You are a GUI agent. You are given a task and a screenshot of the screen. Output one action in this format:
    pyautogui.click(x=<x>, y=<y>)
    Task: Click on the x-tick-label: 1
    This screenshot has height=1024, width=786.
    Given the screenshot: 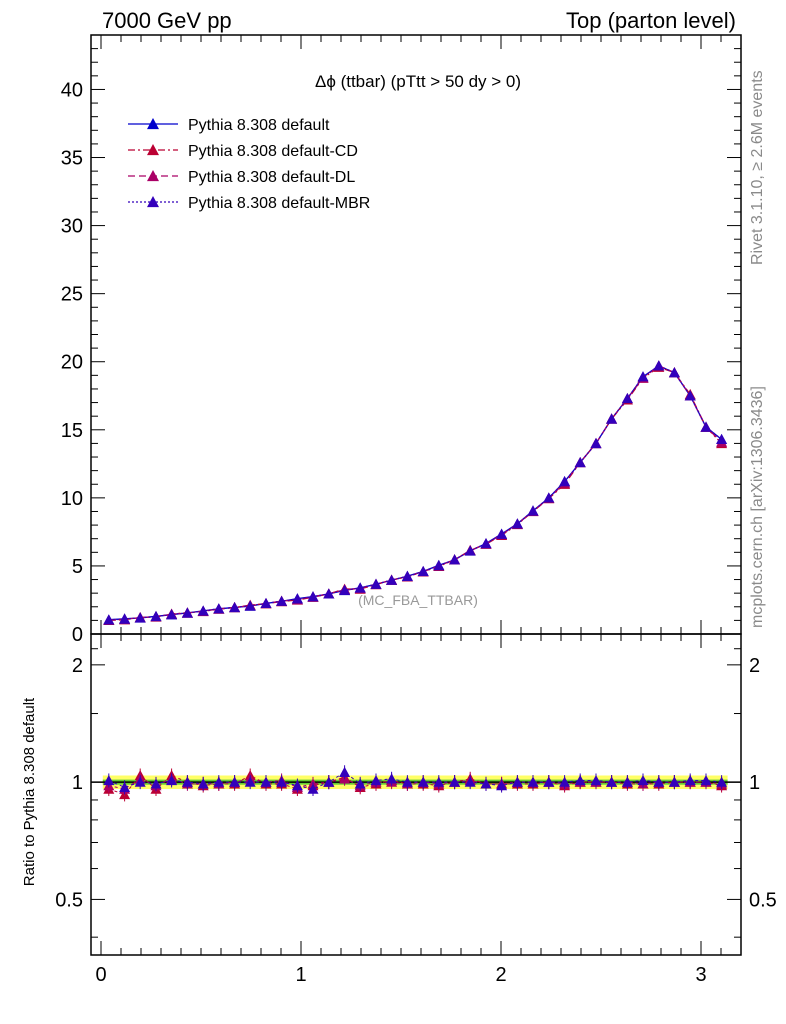 What is the action you would take?
    pyautogui.click(x=300, y=975)
    